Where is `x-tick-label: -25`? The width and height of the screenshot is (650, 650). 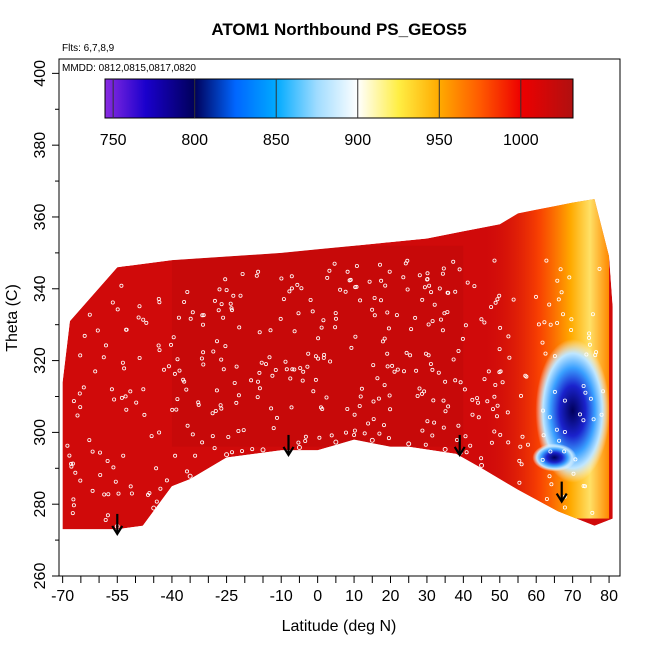
x-tick-label: -25 is located at coordinates (226, 596).